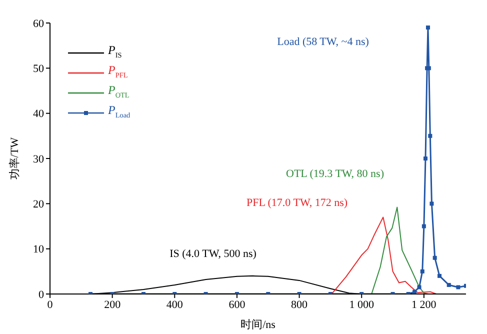 Image resolution: width=487 pixels, height=334 pixels. I want to click on legend-label: P$_{Load}$, so click(119, 111).